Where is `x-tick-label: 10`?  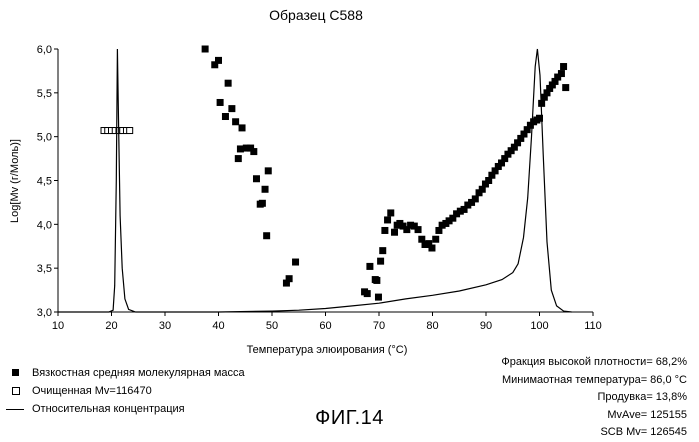
x-tick-label: 10 is located at coordinates (58, 326).